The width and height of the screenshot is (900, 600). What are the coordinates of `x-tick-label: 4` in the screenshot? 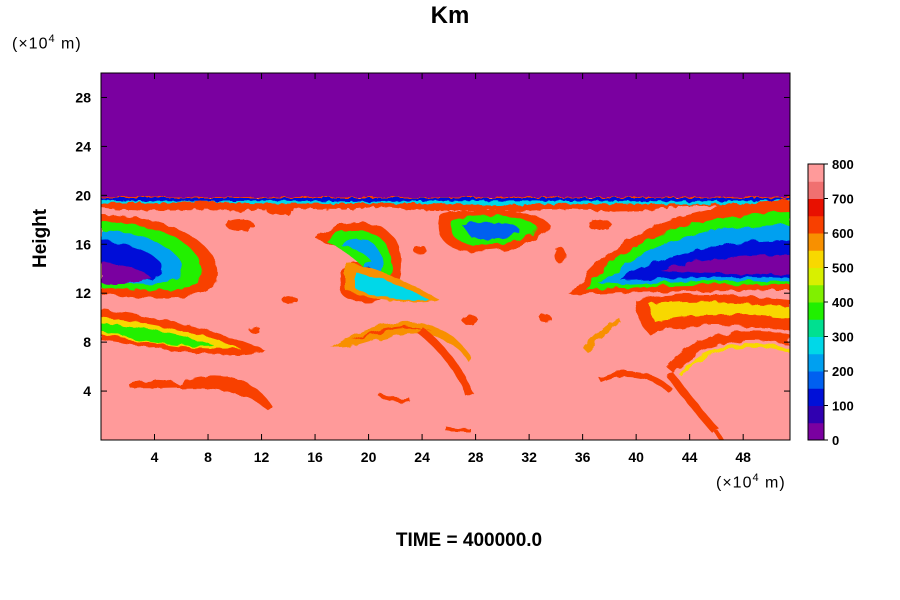 It's located at (155, 457).